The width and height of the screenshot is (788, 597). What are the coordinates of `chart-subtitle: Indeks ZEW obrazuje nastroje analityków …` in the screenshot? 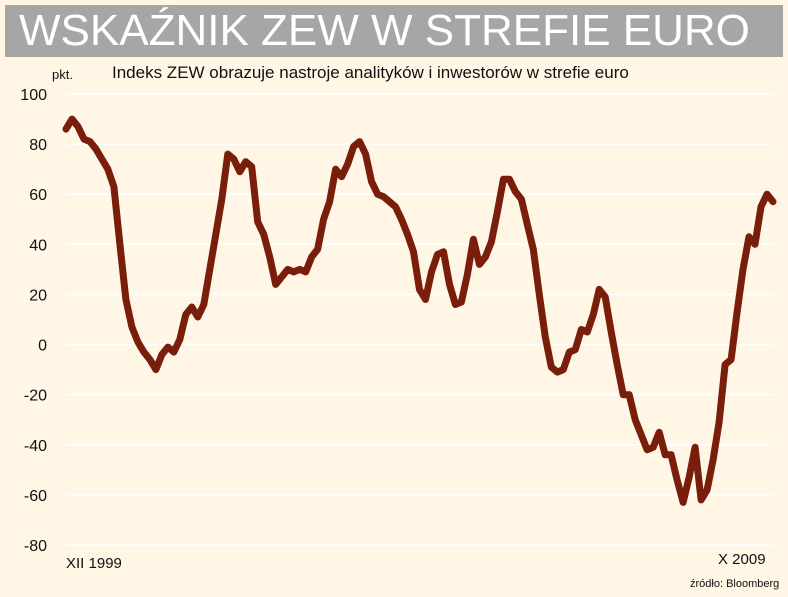 It's located at (370, 72).